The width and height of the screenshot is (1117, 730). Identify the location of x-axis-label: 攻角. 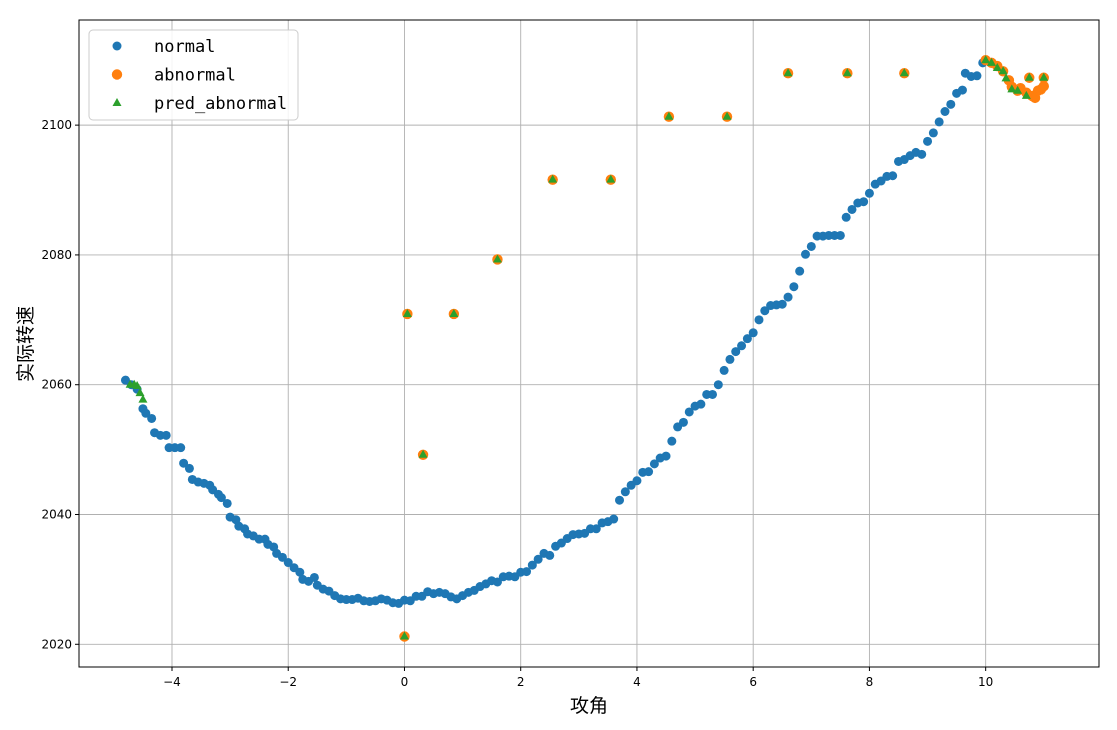
(589, 706).